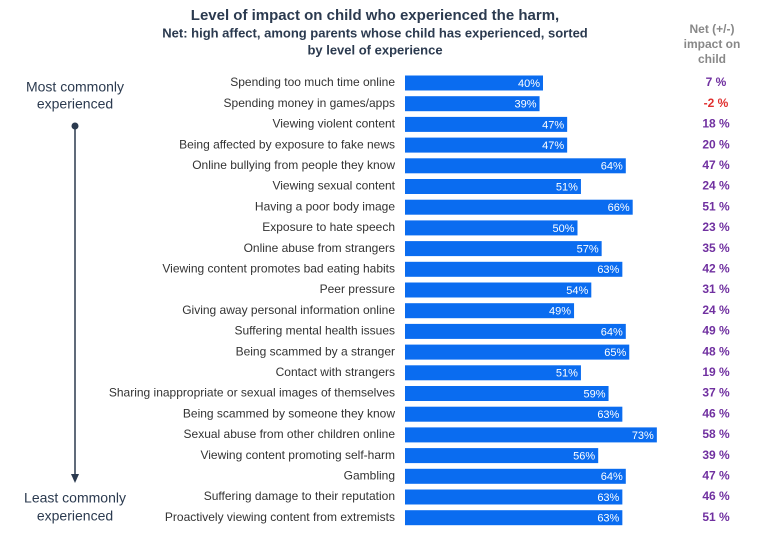 Image resolution: width=775 pixels, height=538 pixels. I want to click on category-label: Viewing sexual content, so click(333, 186).